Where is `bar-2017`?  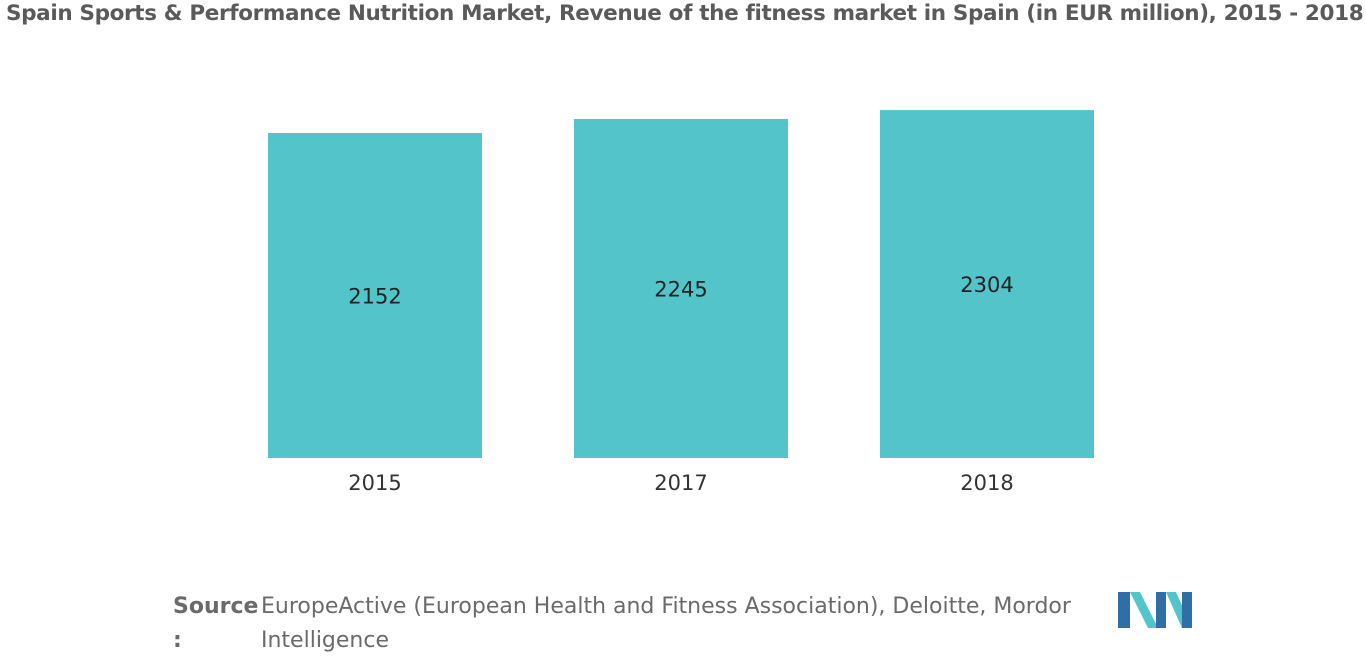
bar-2017 is located at coordinates (681, 288).